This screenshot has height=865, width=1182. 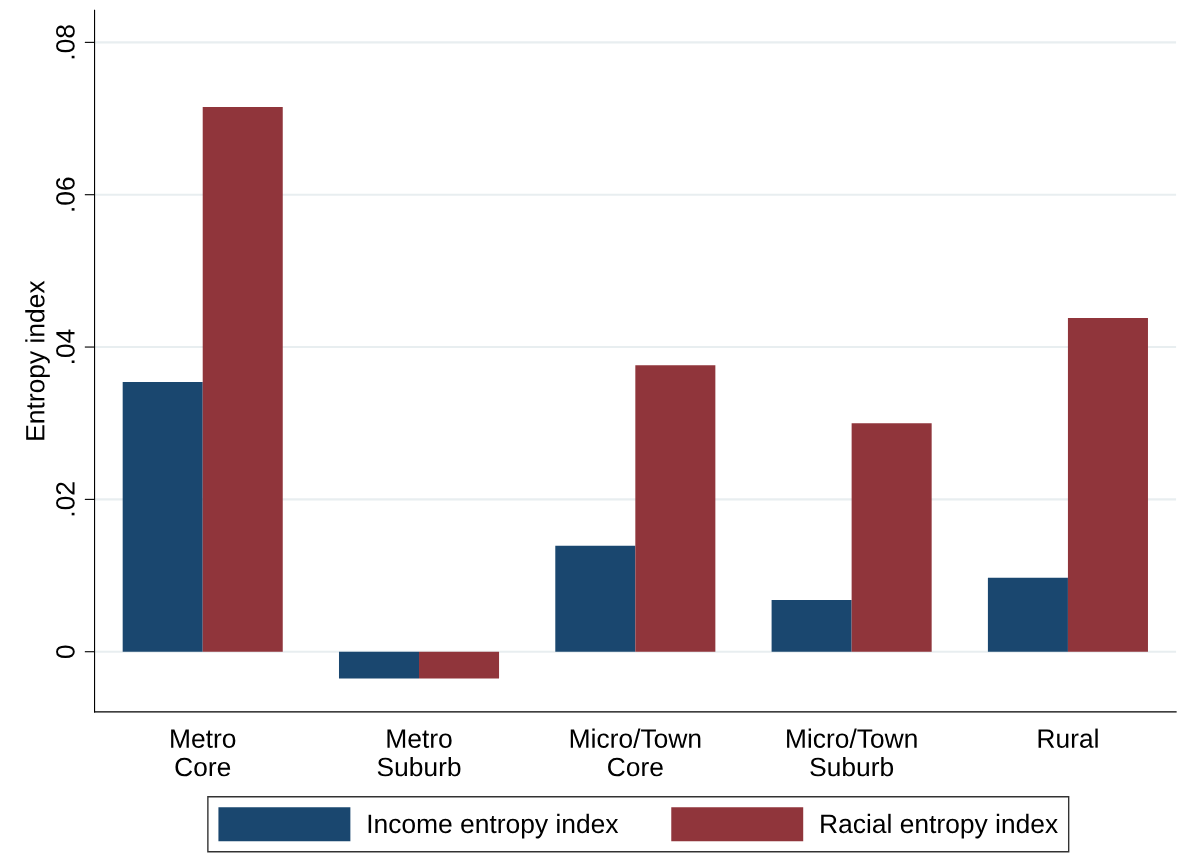 What do you see at coordinates (65, 499) in the screenshot?
I see `y-tick-label: .02` at bounding box center [65, 499].